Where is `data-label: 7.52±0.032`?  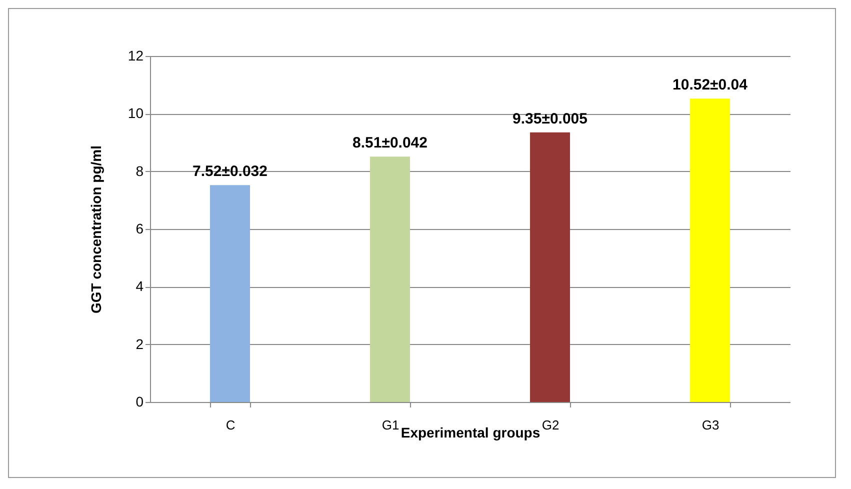
data-label: 7.52±0.032 is located at coordinates (230, 171).